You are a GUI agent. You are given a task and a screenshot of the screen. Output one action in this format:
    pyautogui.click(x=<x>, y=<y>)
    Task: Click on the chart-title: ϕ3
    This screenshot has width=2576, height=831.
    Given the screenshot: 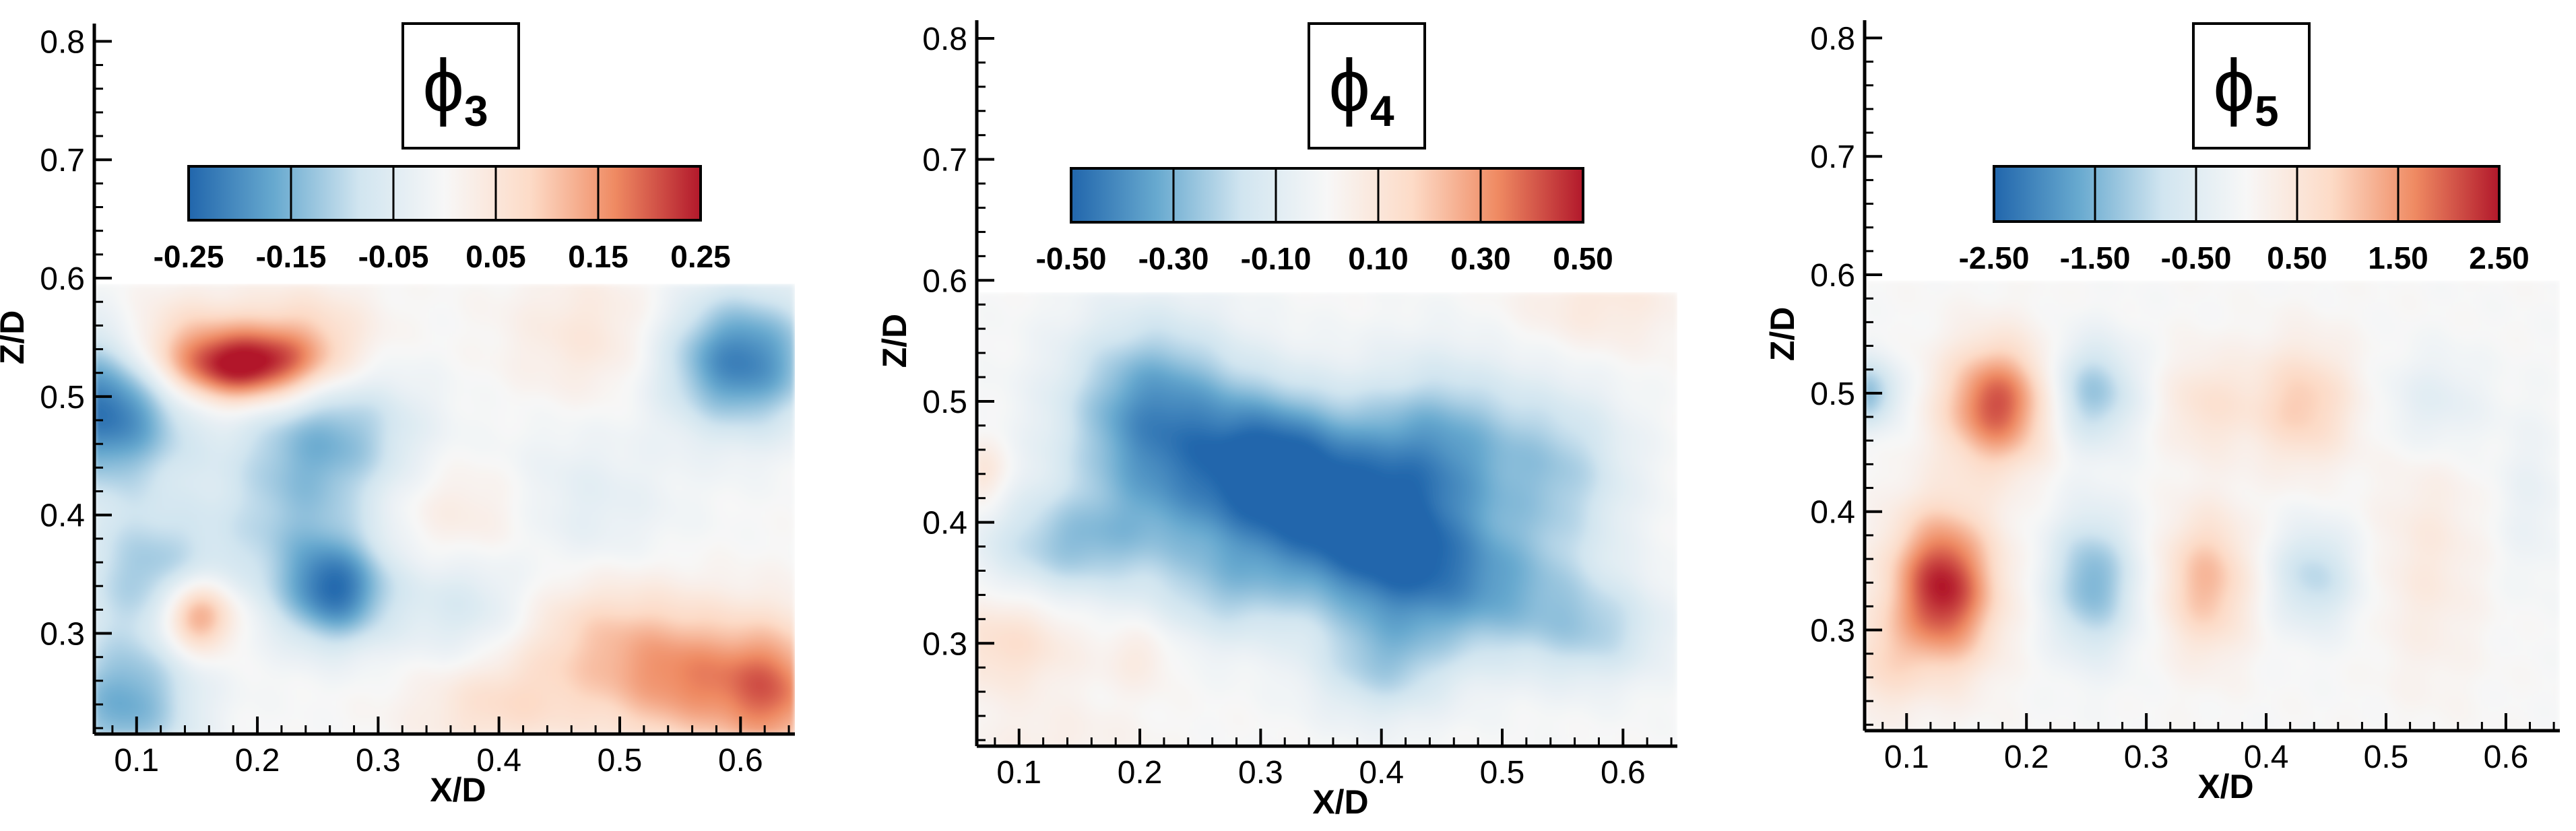 What is the action you would take?
    pyautogui.click(x=455, y=90)
    